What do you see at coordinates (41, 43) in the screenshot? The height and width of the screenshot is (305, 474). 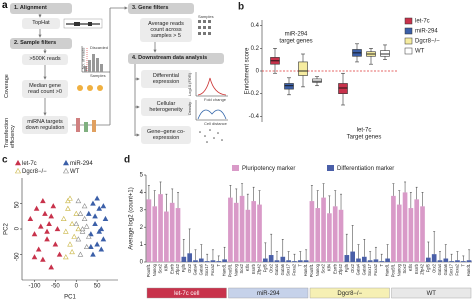 I see `step-title: 2. Sample filters` at bounding box center [41, 43].